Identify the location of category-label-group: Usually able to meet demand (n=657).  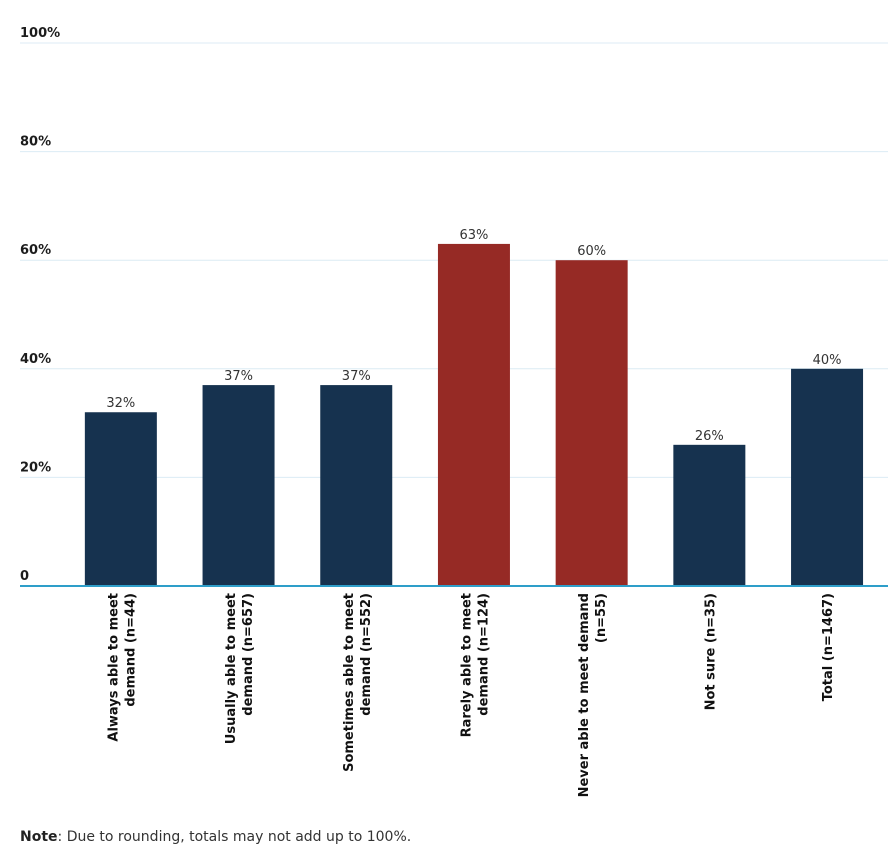
(240, 668).